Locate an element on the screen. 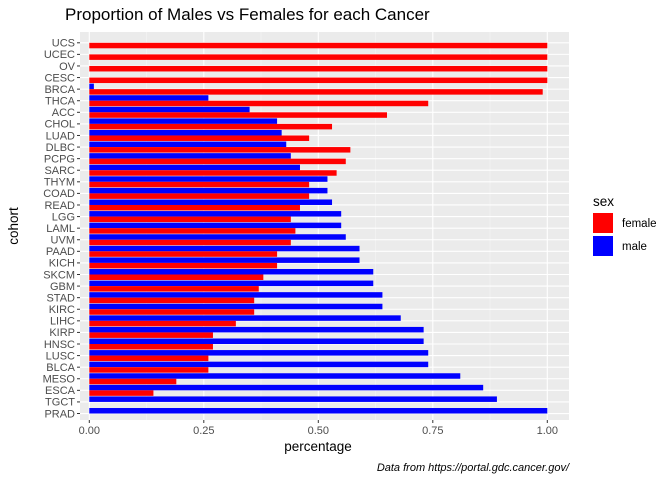 Image resolution: width=672 pixels, height=480 pixels. bar-male-thca is located at coordinates (149, 98).